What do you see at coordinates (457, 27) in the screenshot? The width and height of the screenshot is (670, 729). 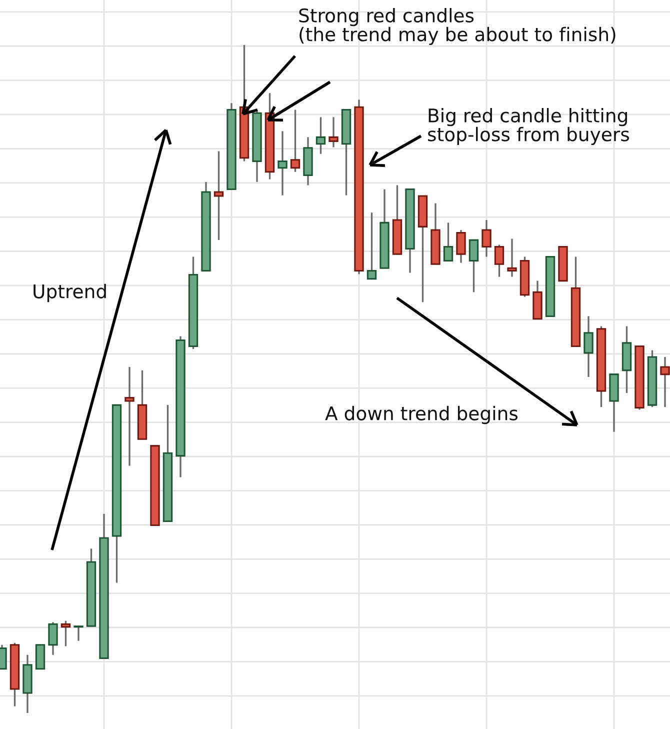 I see `annotation: Strong red candles (the trend may be about to finish)` at bounding box center [457, 27].